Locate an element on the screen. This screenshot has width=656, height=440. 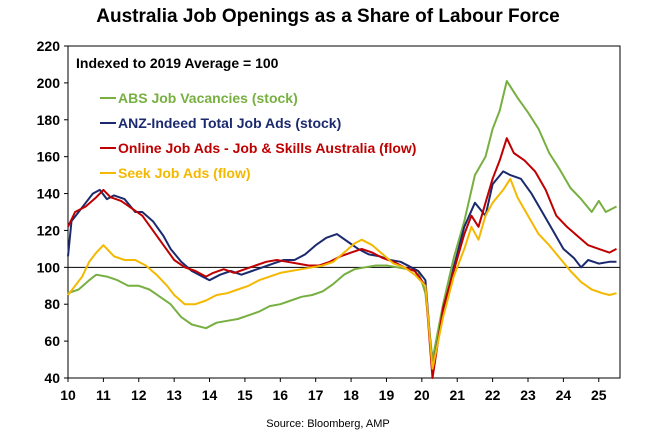
x-tick-label: 19 is located at coordinates (387, 395).